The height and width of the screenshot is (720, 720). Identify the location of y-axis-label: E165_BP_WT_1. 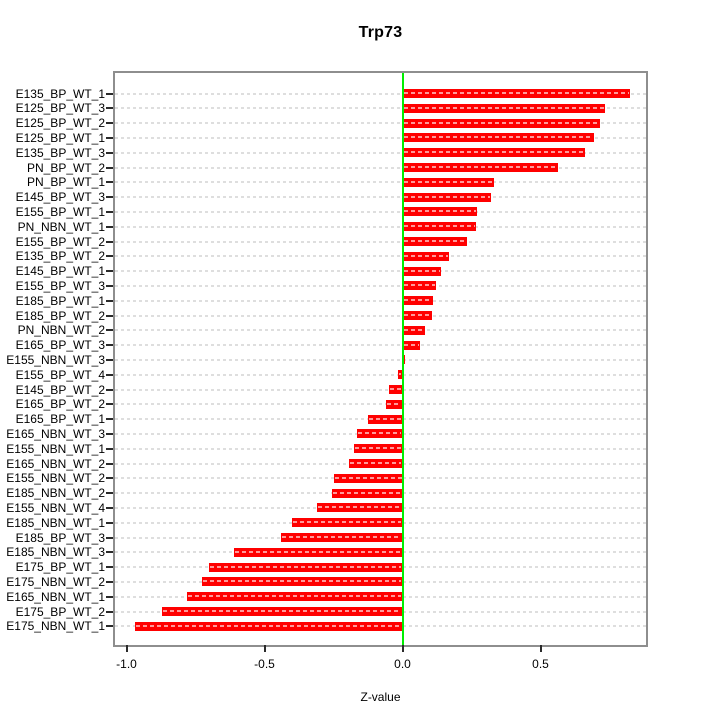
(60, 419).